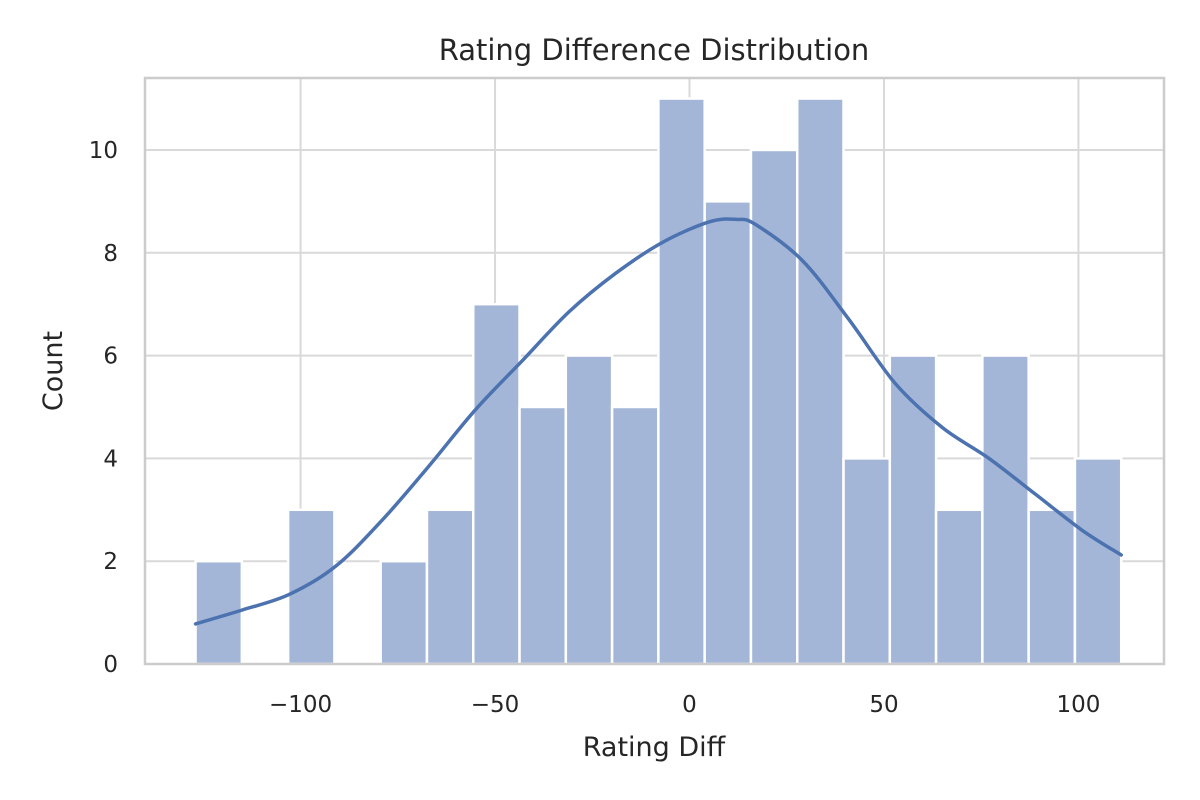 The width and height of the screenshot is (1200, 800). I want to click on y-tick-label: 10, so click(103, 151).